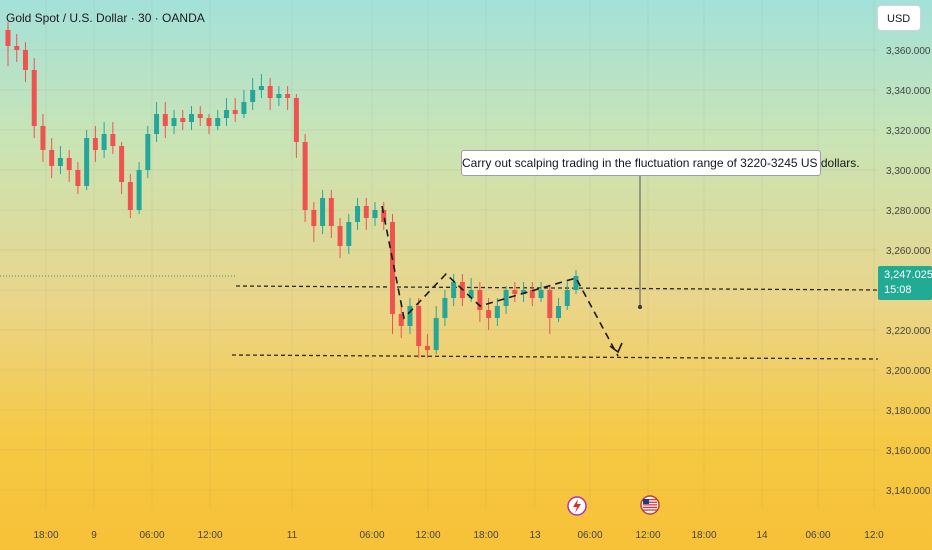  Describe the element at coordinates (555, 357) in the screenshot. I see `support-line` at that location.